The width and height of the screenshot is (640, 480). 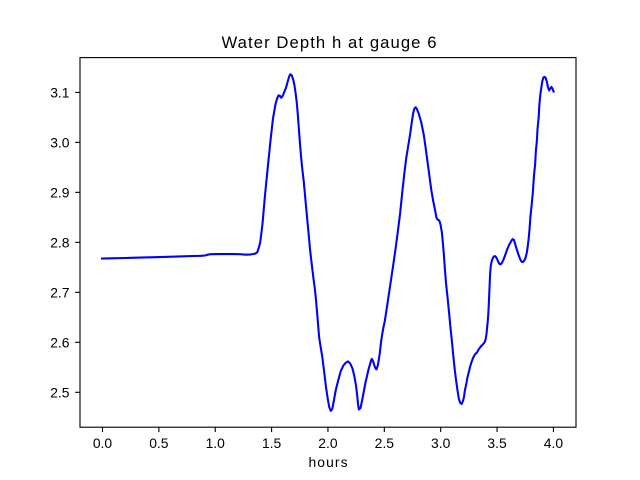 What do you see at coordinates (60, 243) in the screenshot?
I see `svg-text: 2.8` at bounding box center [60, 243].